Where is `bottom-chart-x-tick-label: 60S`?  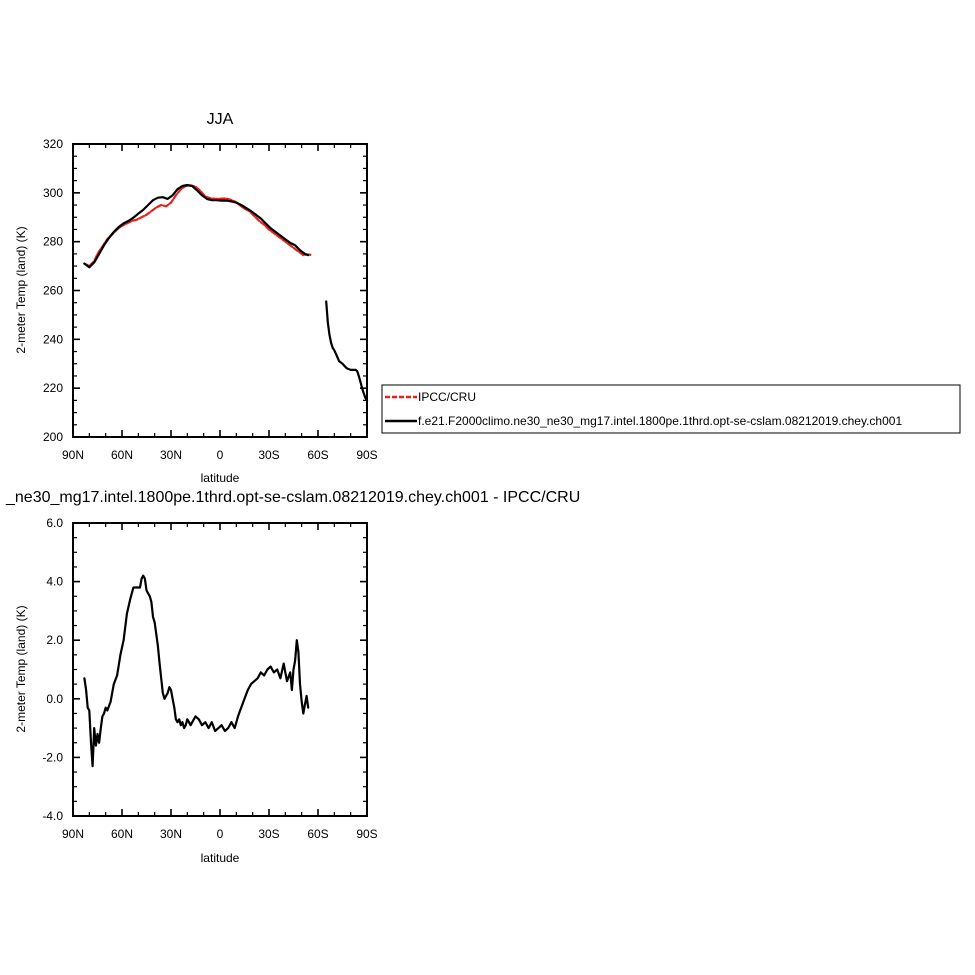
bottom-chart-x-tick-label: 60S is located at coordinates (317, 834).